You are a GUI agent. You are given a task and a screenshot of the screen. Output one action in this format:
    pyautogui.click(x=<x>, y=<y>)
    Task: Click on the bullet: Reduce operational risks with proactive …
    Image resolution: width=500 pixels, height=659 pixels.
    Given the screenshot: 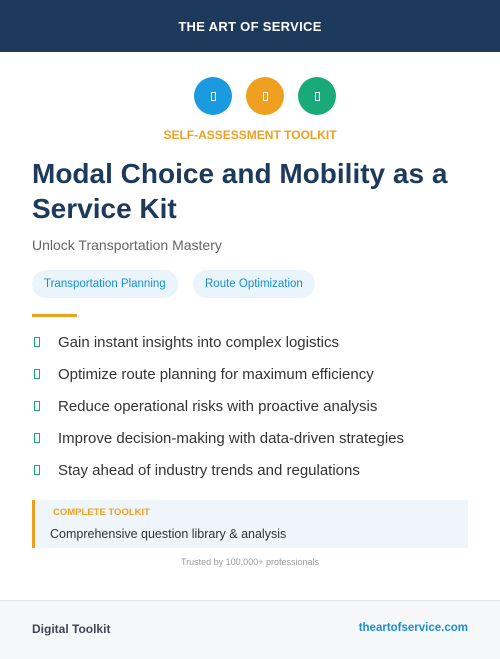 What is the action you would take?
    pyautogui.click(x=204, y=406)
    